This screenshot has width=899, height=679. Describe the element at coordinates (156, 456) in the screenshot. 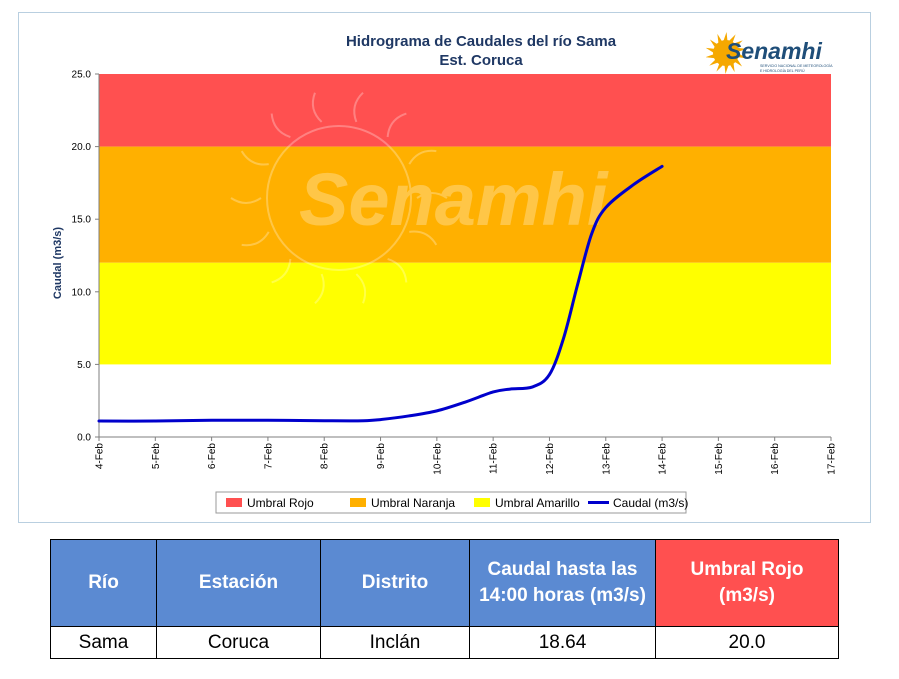

I see `x-tick-label: 5-Feb` at that location.